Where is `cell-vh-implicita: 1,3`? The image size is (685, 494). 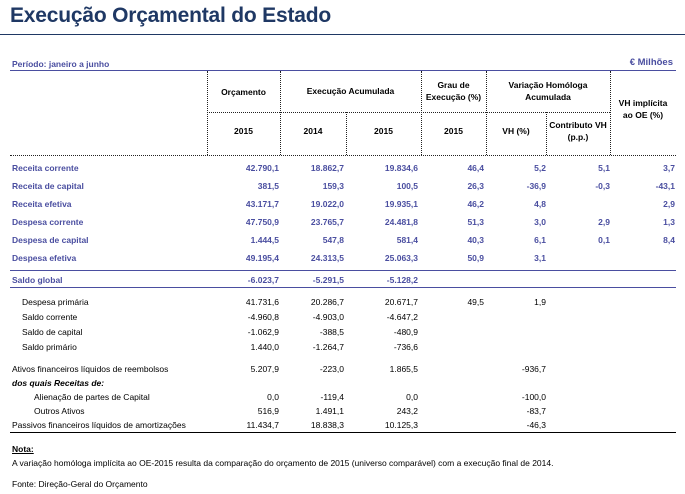 cell-vh-implicita: 1,3 is located at coordinates (669, 222).